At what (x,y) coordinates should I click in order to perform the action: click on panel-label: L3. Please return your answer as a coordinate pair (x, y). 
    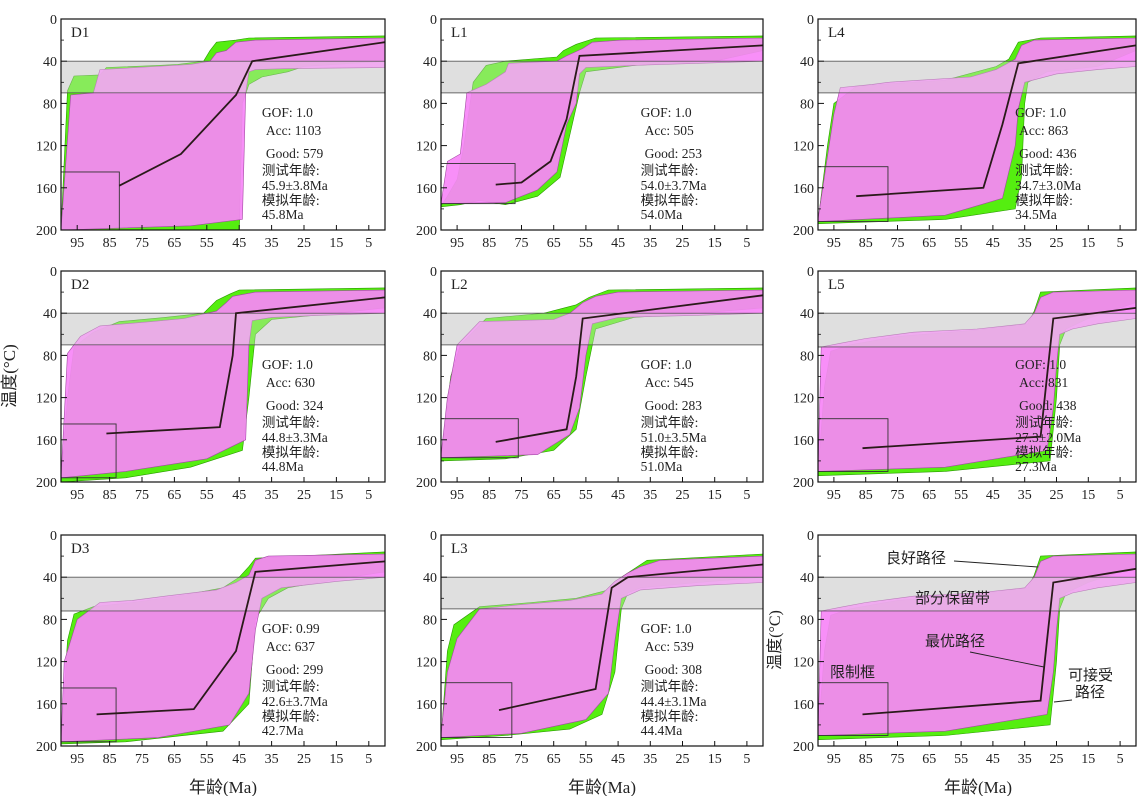
    Looking at the image, I should click on (459, 549).